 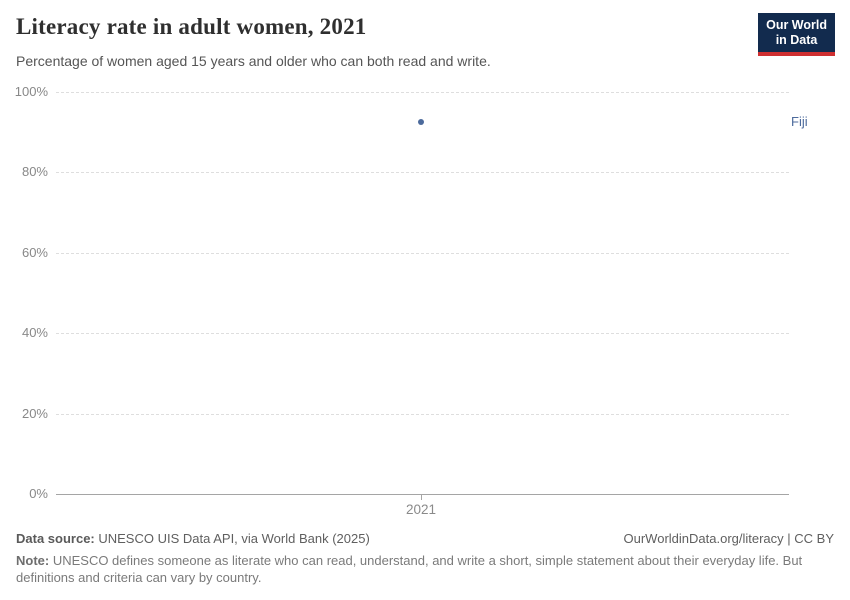 What do you see at coordinates (728, 538) in the screenshot?
I see `citation-link: OurWorldinData.org/literacy | CC BY` at bounding box center [728, 538].